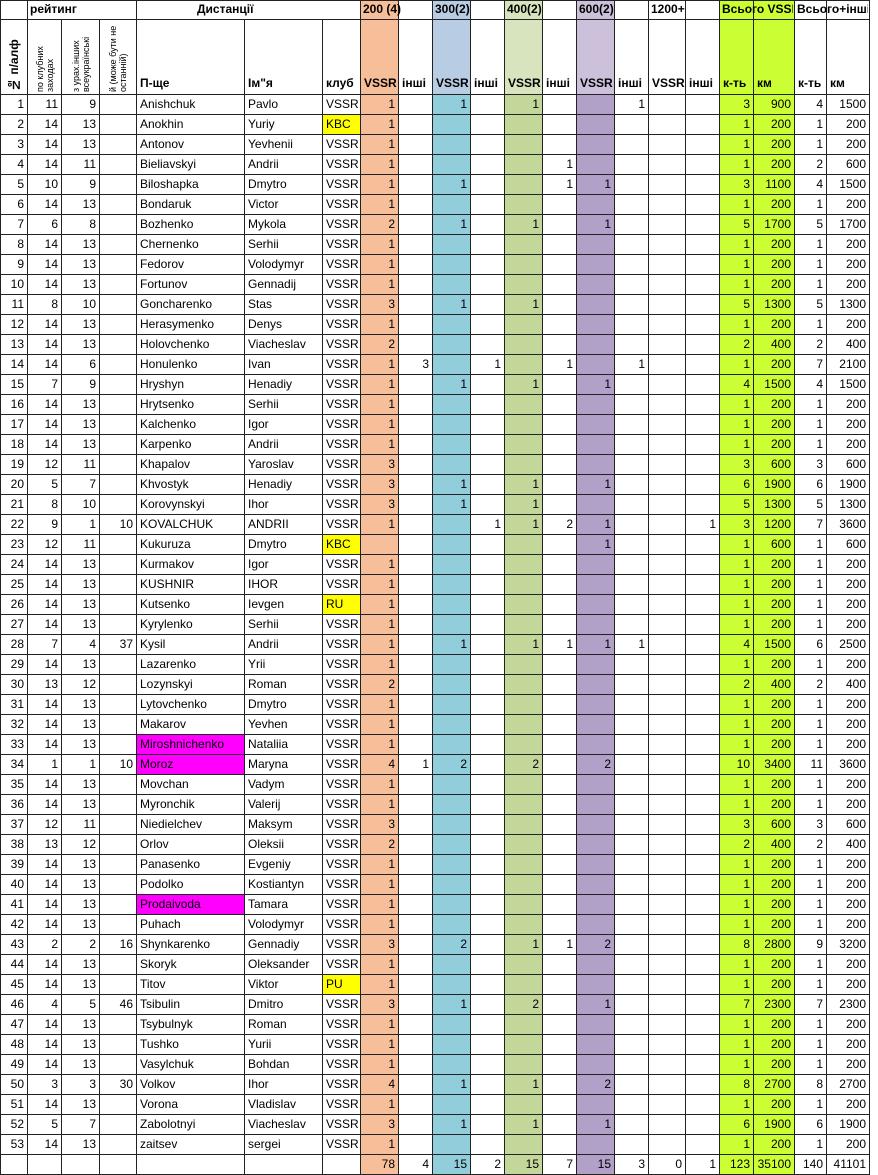 The image size is (878, 1175). Describe the element at coordinates (191, 1125) in the screenshot. I see `cell: Zabolotnyi` at that location.